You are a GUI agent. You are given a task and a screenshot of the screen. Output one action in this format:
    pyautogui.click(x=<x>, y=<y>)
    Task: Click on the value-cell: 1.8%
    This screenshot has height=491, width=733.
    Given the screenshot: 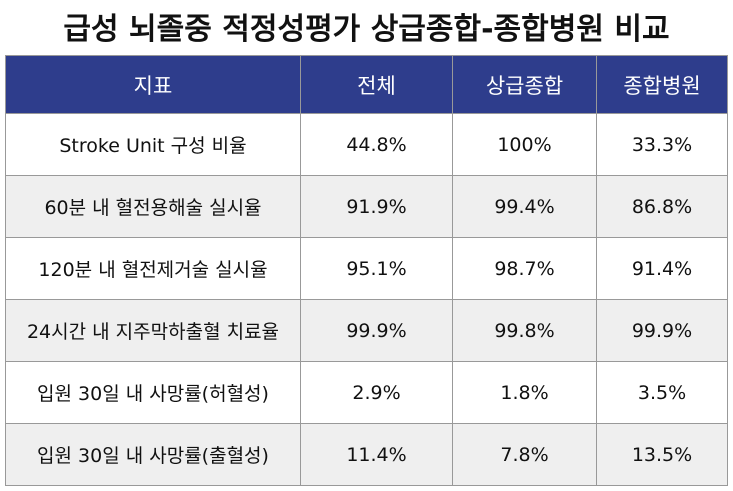 What is the action you would take?
    pyautogui.click(x=524, y=392)
    